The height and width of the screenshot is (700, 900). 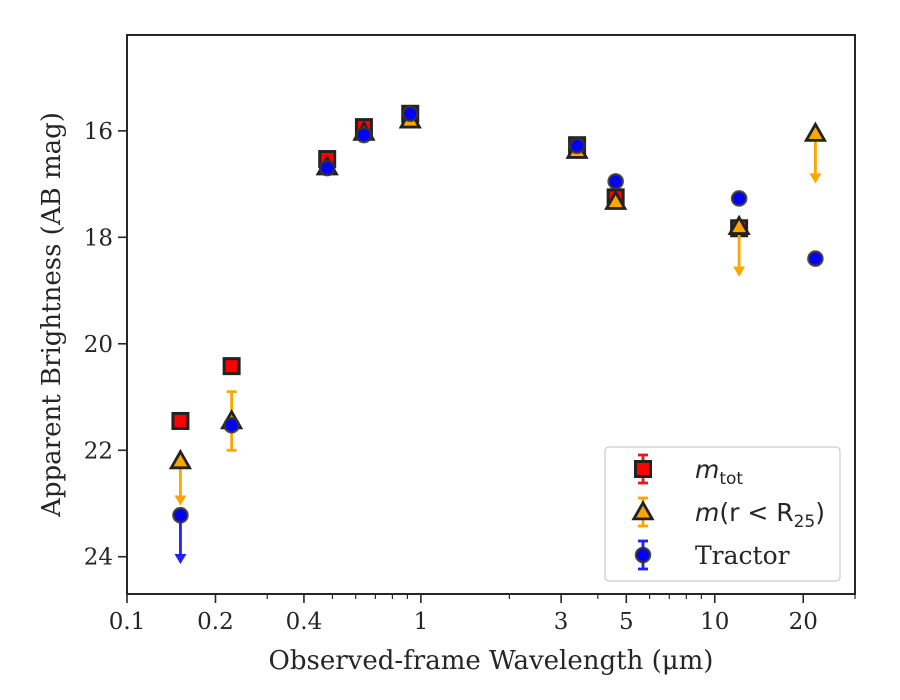 I want to click on legend-entry-mtot: mtot, so click(x=688, y=471).